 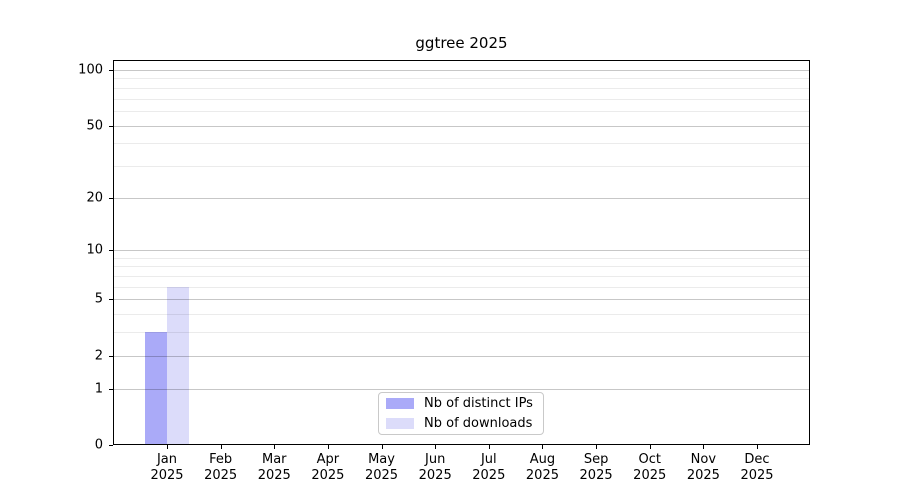 I want to click on bar-distinct-ips-jan, so click(x=156, y=388).